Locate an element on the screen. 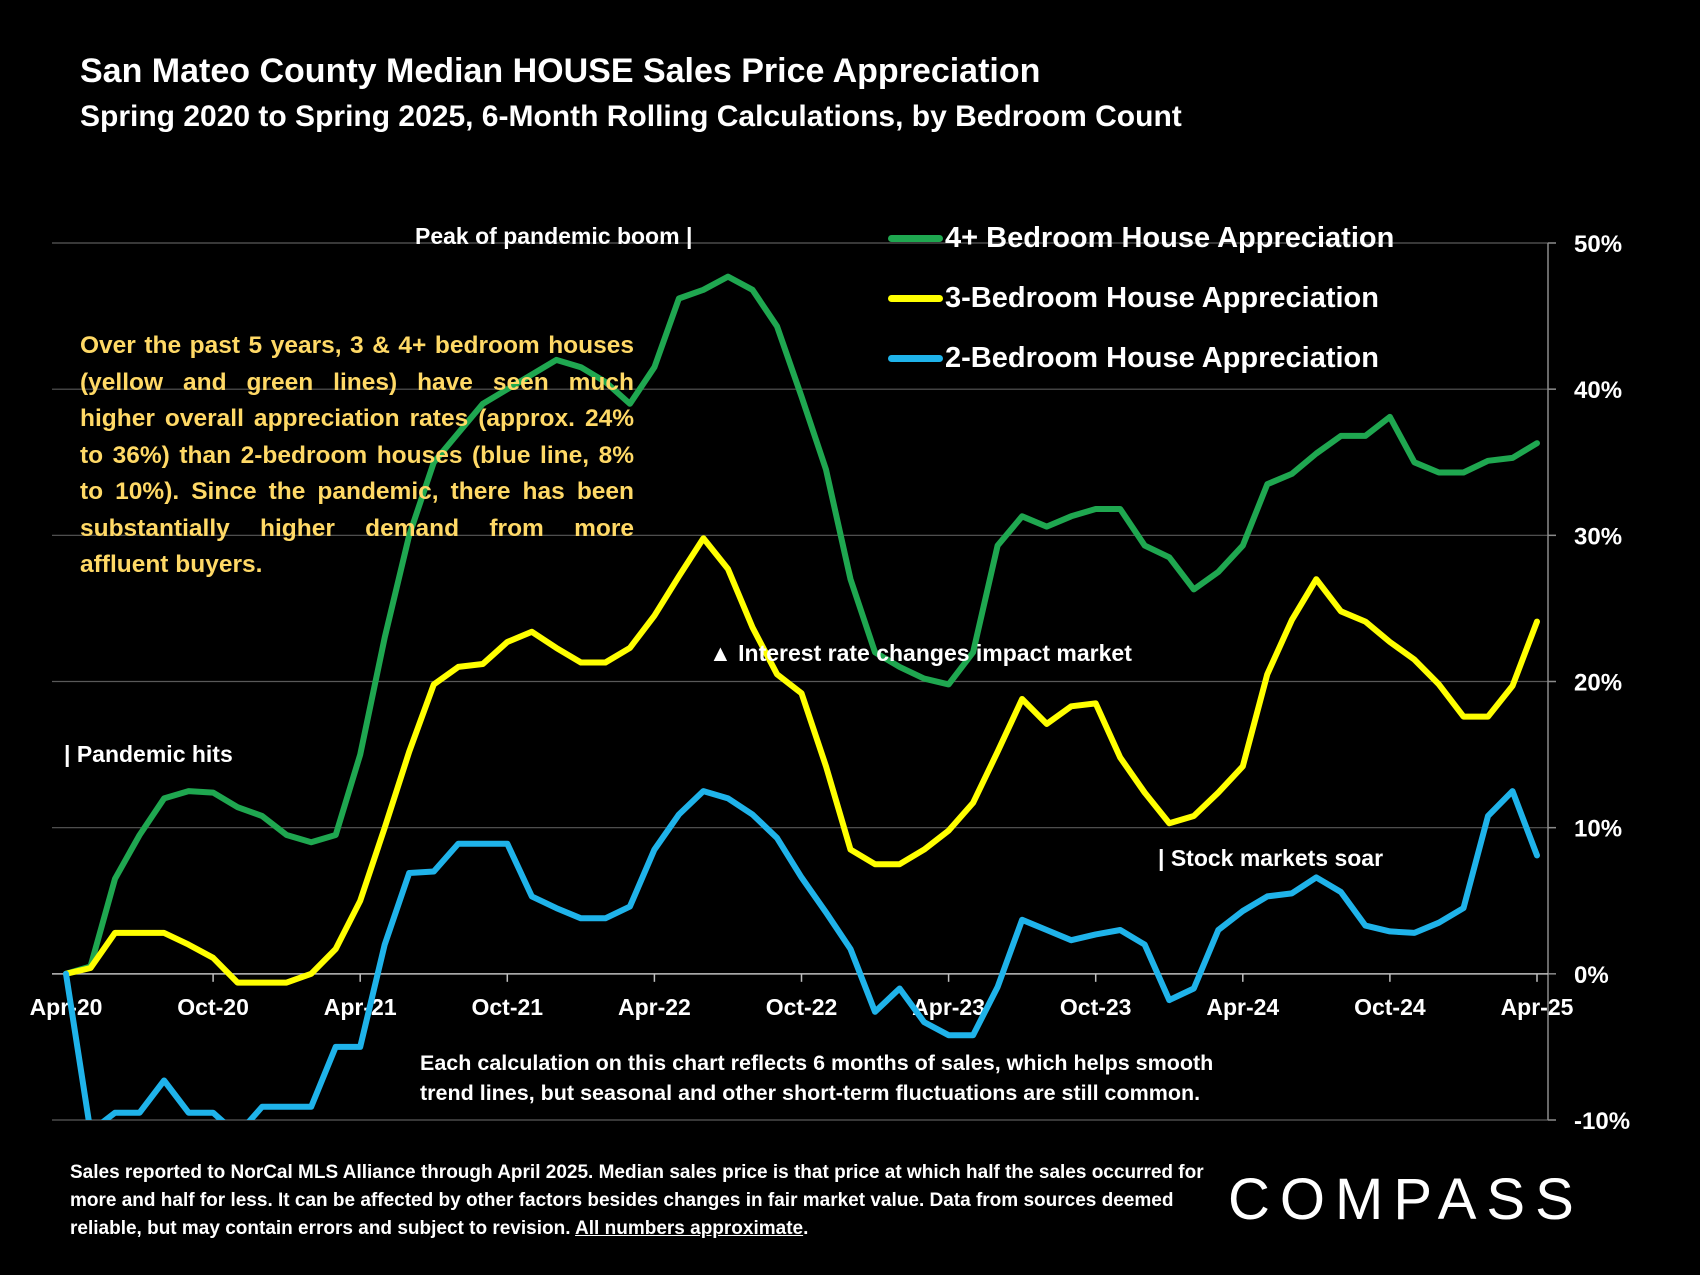 The width and height of the screenshot is (1700, 1275). legend-swatch-4br is located at coordinates (915, 238).